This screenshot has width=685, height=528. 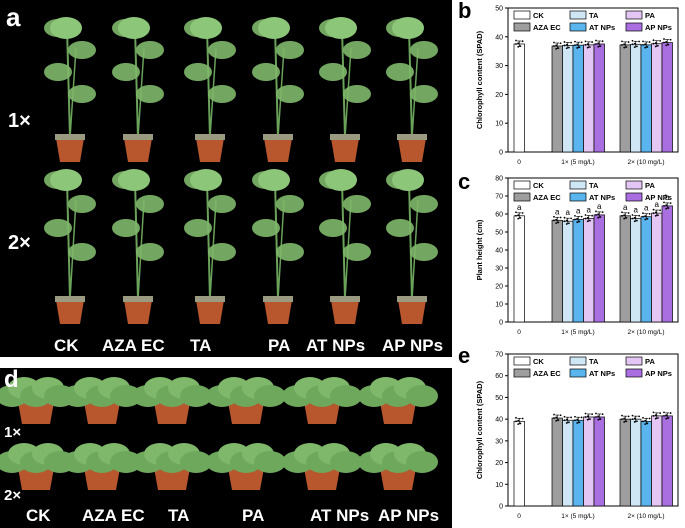 What do you see at coordinates (538, 185) in the screenshot?
I see `legend-label: CK` at bounding box center [538, 185].